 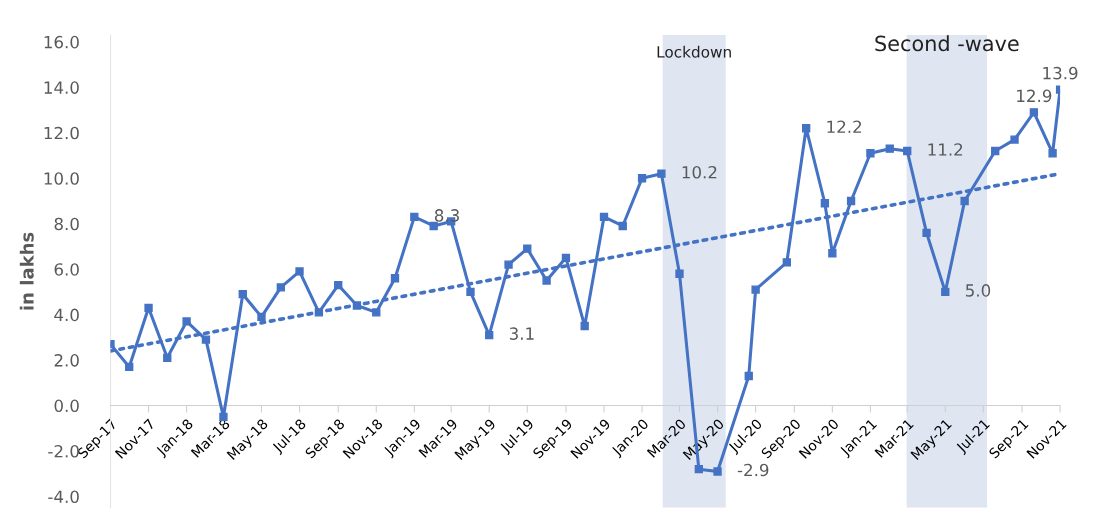 What do you see at coordinates (945, 149) in the screenshot?
I see `data-label: 11.2` at bounding box center [945, 149].